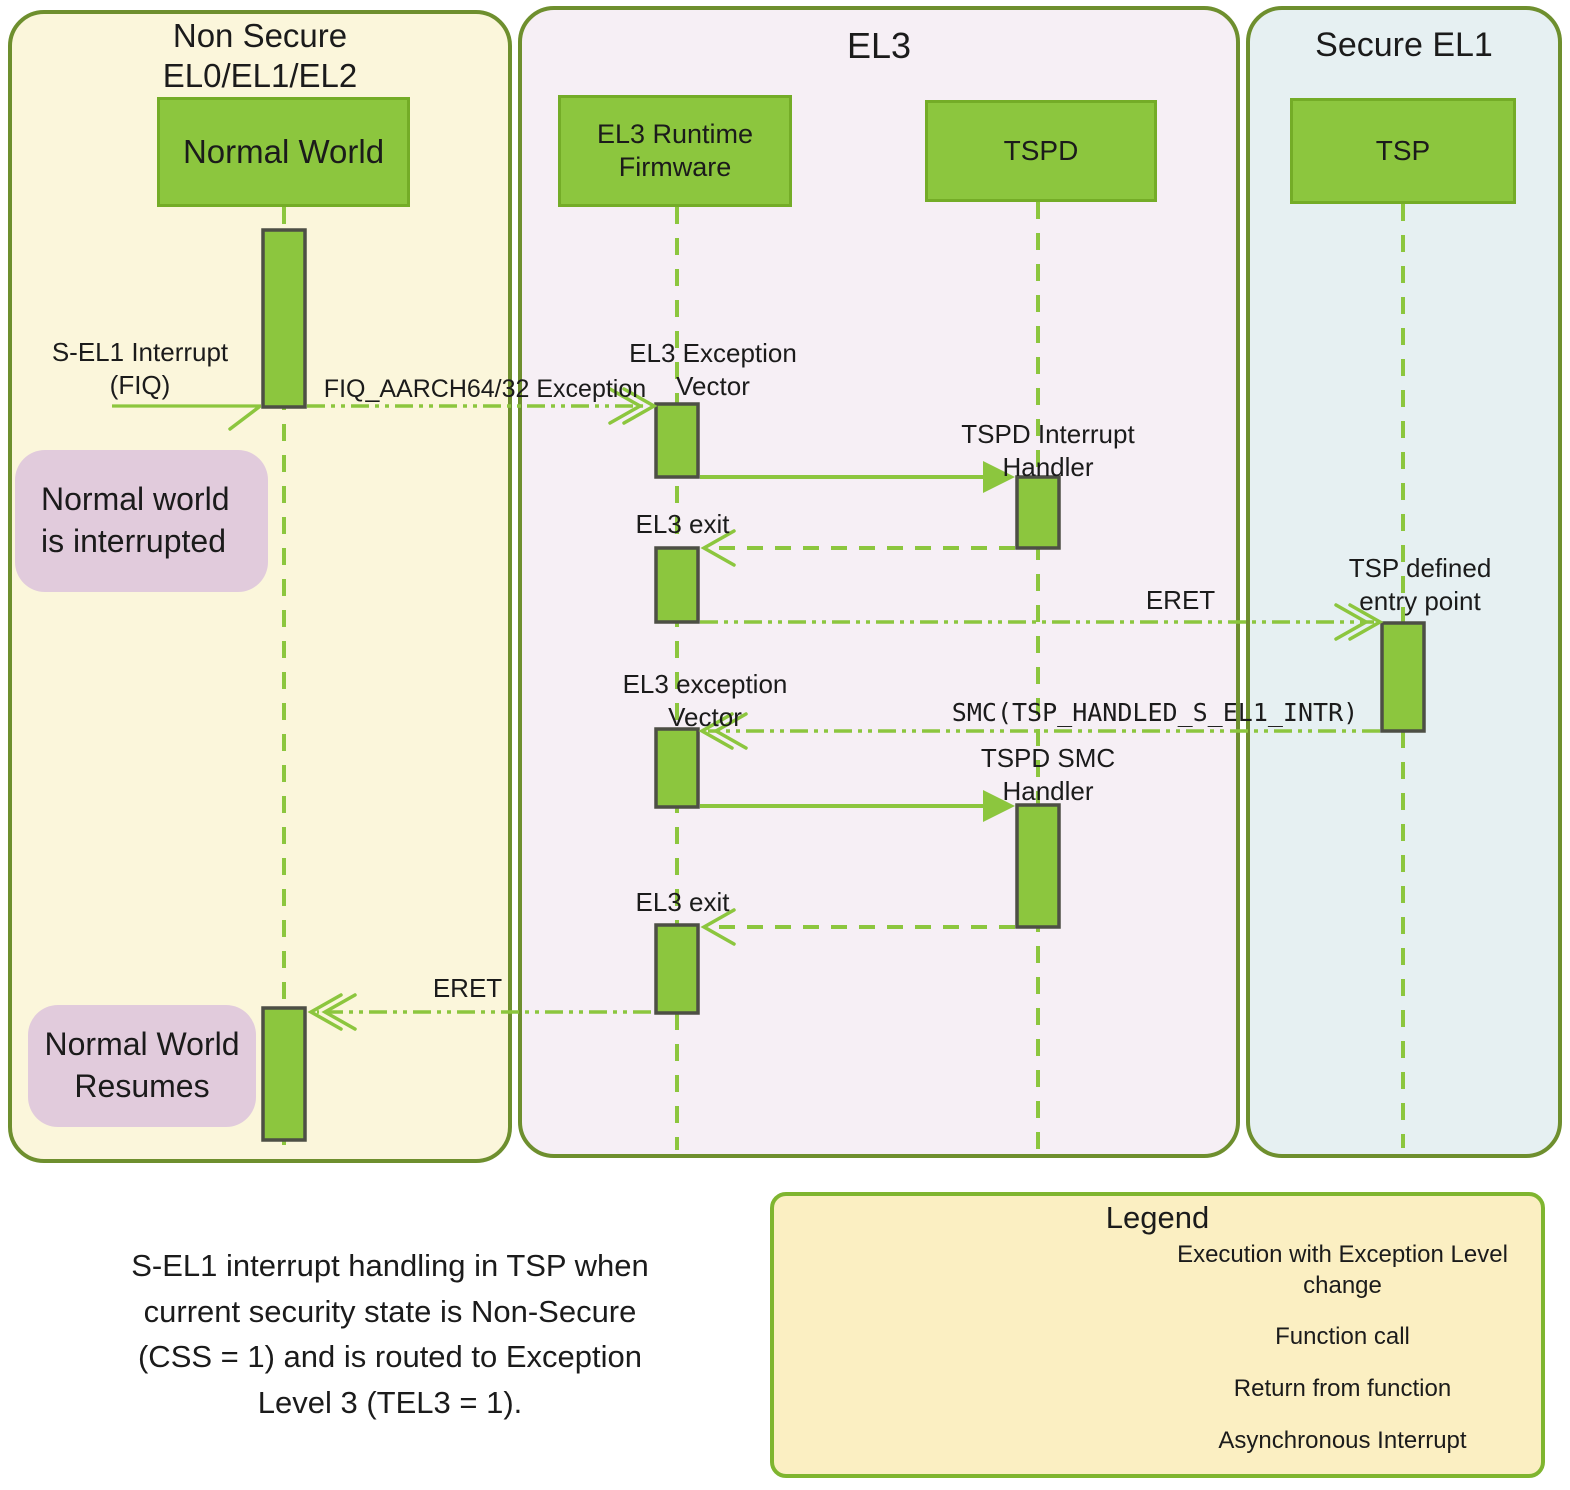  Describe the element at coordinates (1048, 774) in the screenshot. I see `tspd-smc-handler-label: TSPD SMC Handler` at that location.